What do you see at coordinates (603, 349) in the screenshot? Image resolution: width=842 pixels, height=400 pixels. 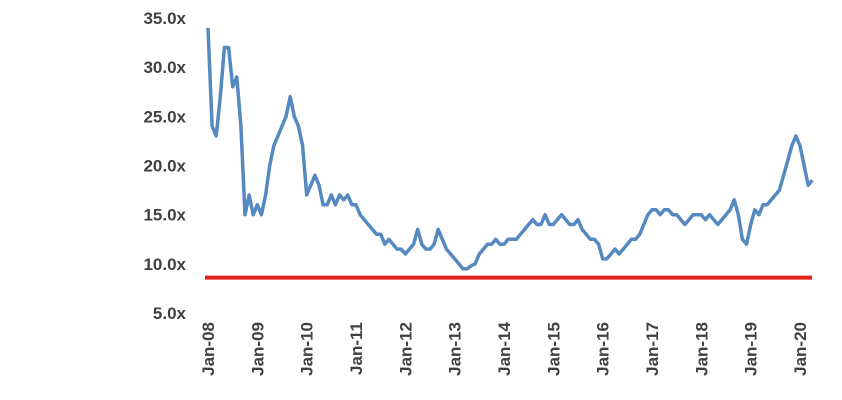 I see `x-tick-label: Jan-16` at bounding box center [603, 349].